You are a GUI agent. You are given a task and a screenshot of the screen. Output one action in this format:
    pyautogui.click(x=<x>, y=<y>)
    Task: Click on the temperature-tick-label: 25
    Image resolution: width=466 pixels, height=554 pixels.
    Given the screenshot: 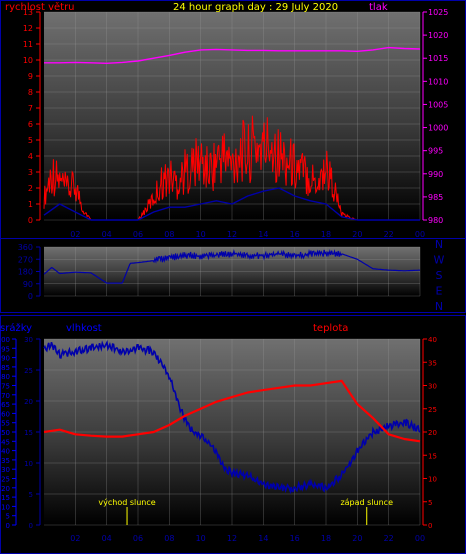 What is the action you would take?
    pyautogui.click(x=432, y=410)
    